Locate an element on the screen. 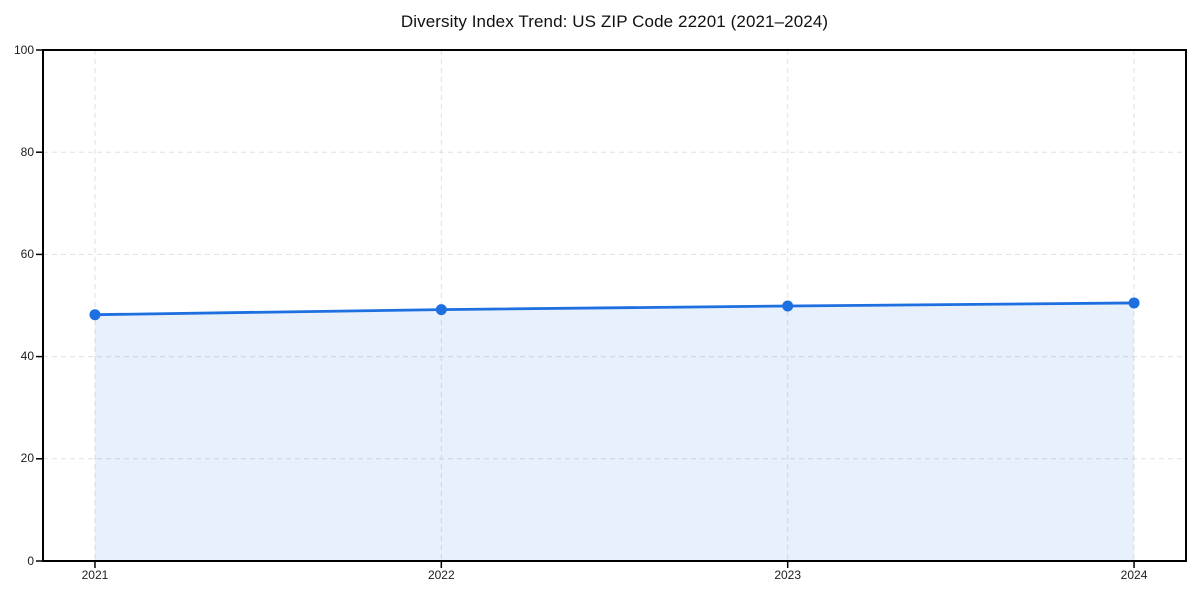  y-tick-label: 100 is located at coordinates (23, 49).